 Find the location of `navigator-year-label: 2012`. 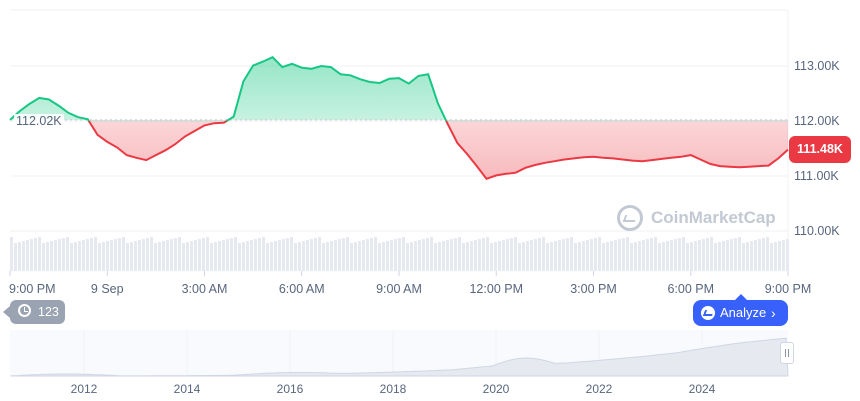

navigator-year-label: 2012 is located at coordinates (84, 389).